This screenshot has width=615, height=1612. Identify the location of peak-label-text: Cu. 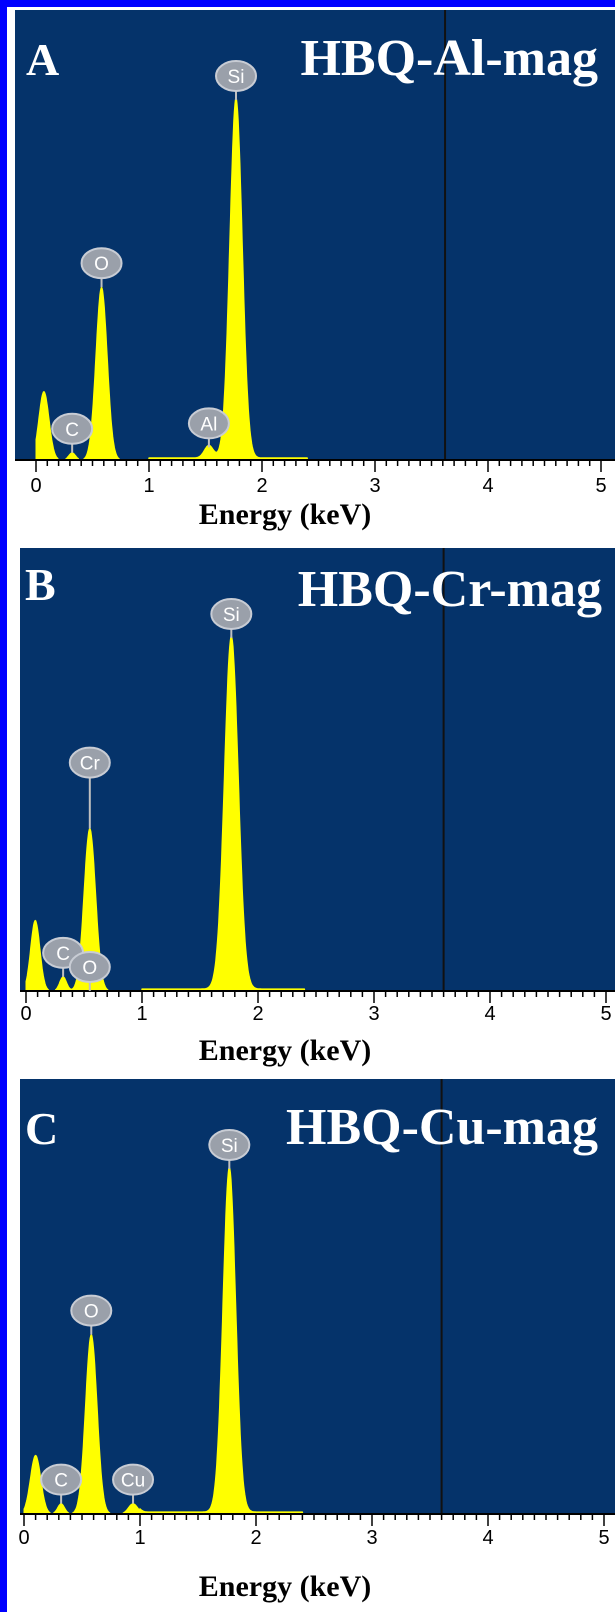
(133, 1481).